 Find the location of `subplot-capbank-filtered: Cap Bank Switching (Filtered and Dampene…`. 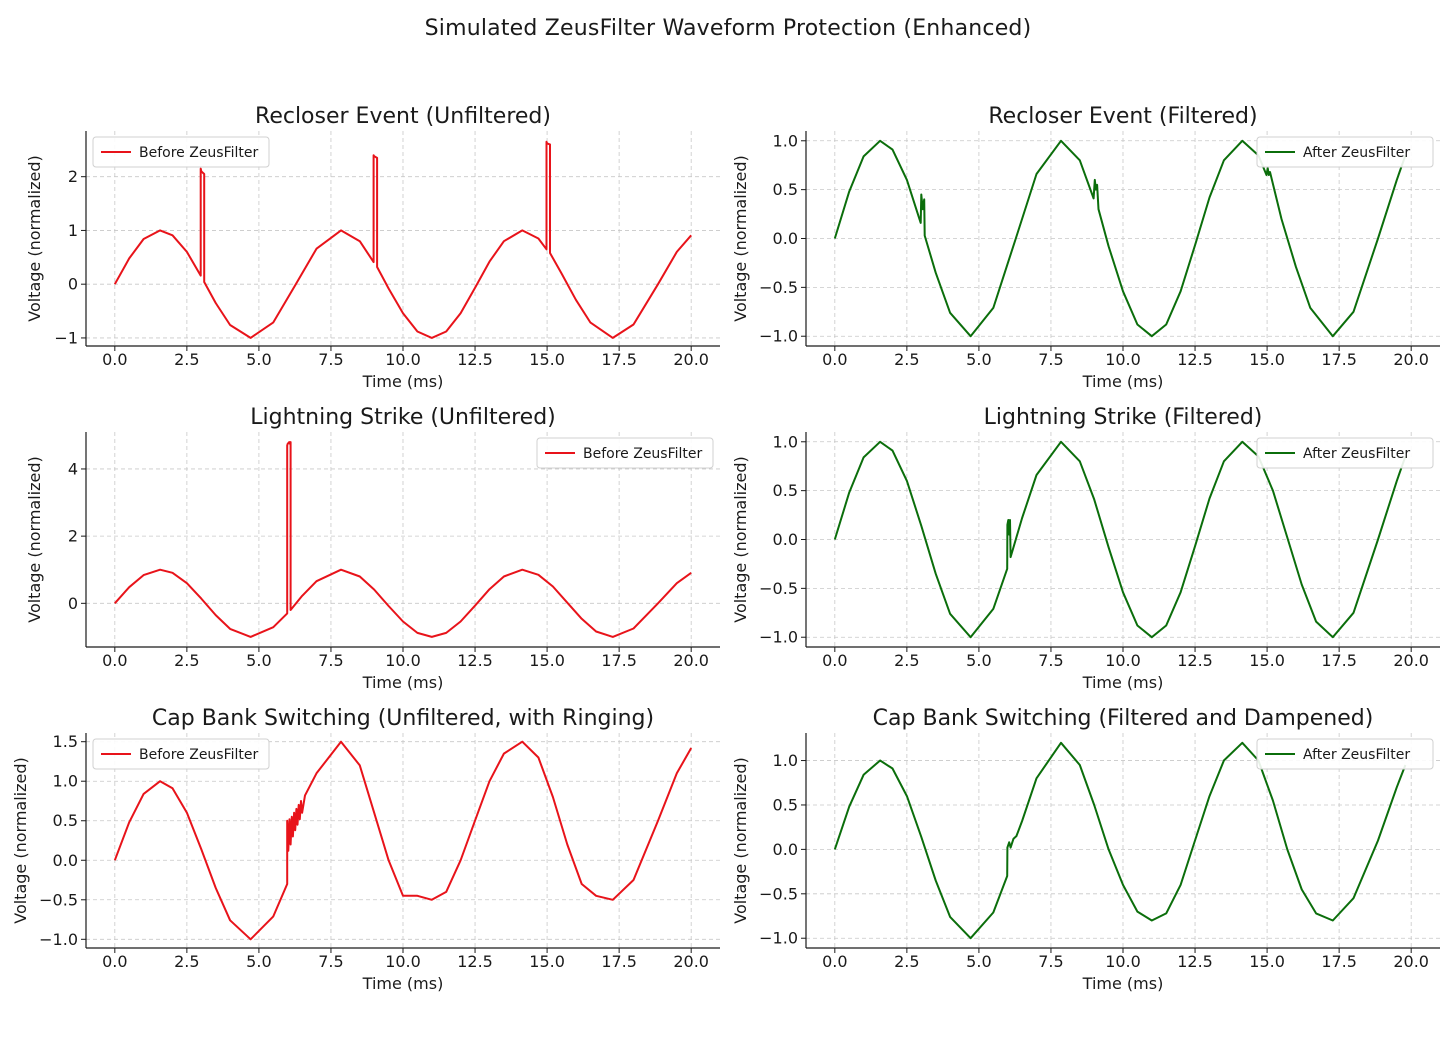

subplot-capbank-filtered: Cap Bank Switching (Filtered and Dampene… is located at coordinates (1085, 849).